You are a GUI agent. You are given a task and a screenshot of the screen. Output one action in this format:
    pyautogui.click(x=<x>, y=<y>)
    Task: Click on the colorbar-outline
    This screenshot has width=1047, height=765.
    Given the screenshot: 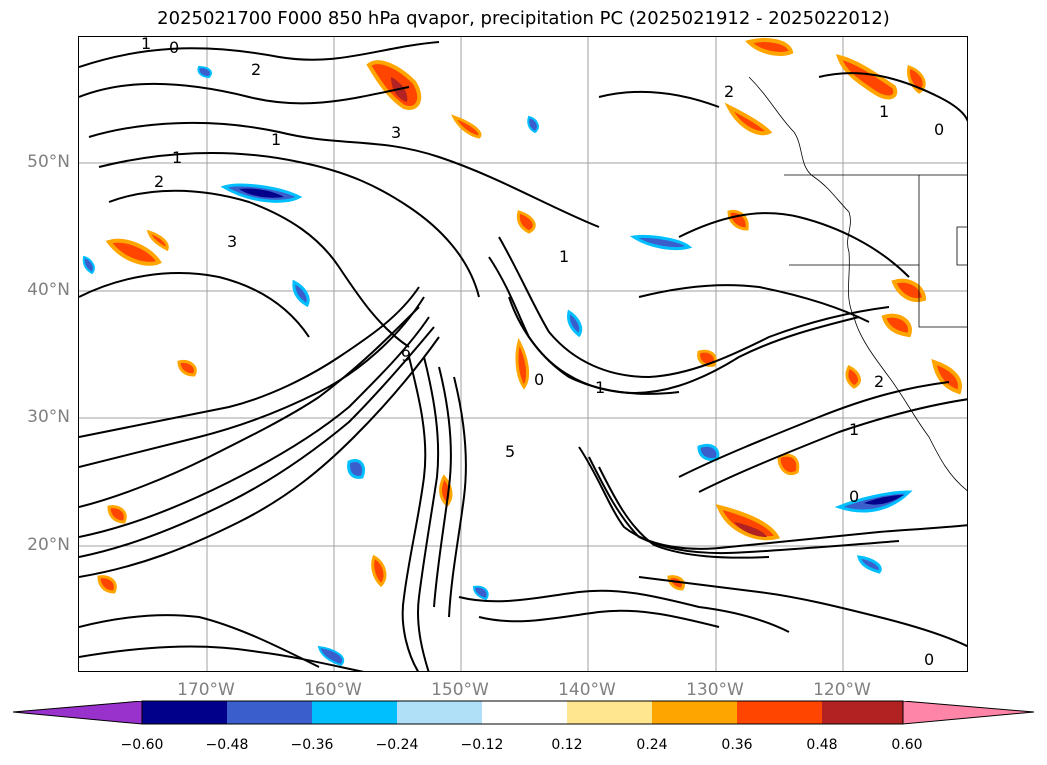 What is the action you would take?
    pyautogui.click(x=523, y=712)
    